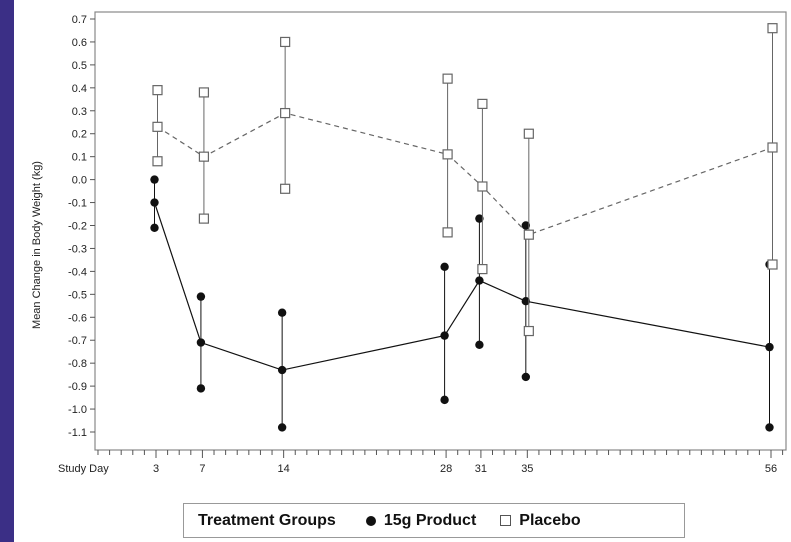 This screenshot has width=791, height=542. What do you see at coordinates (79, 66) in the screenshot?
I see `y-tick-label: 0.5` at bounding box center [79, 66].